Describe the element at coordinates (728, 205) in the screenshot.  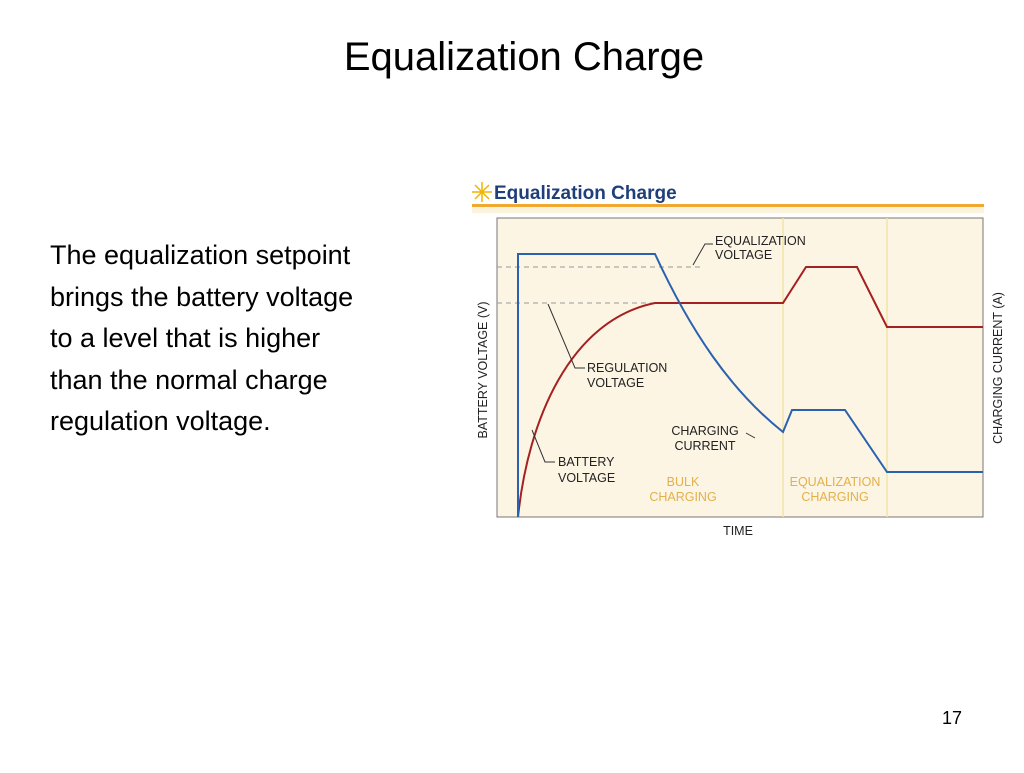
I see `header-rule` at that location.